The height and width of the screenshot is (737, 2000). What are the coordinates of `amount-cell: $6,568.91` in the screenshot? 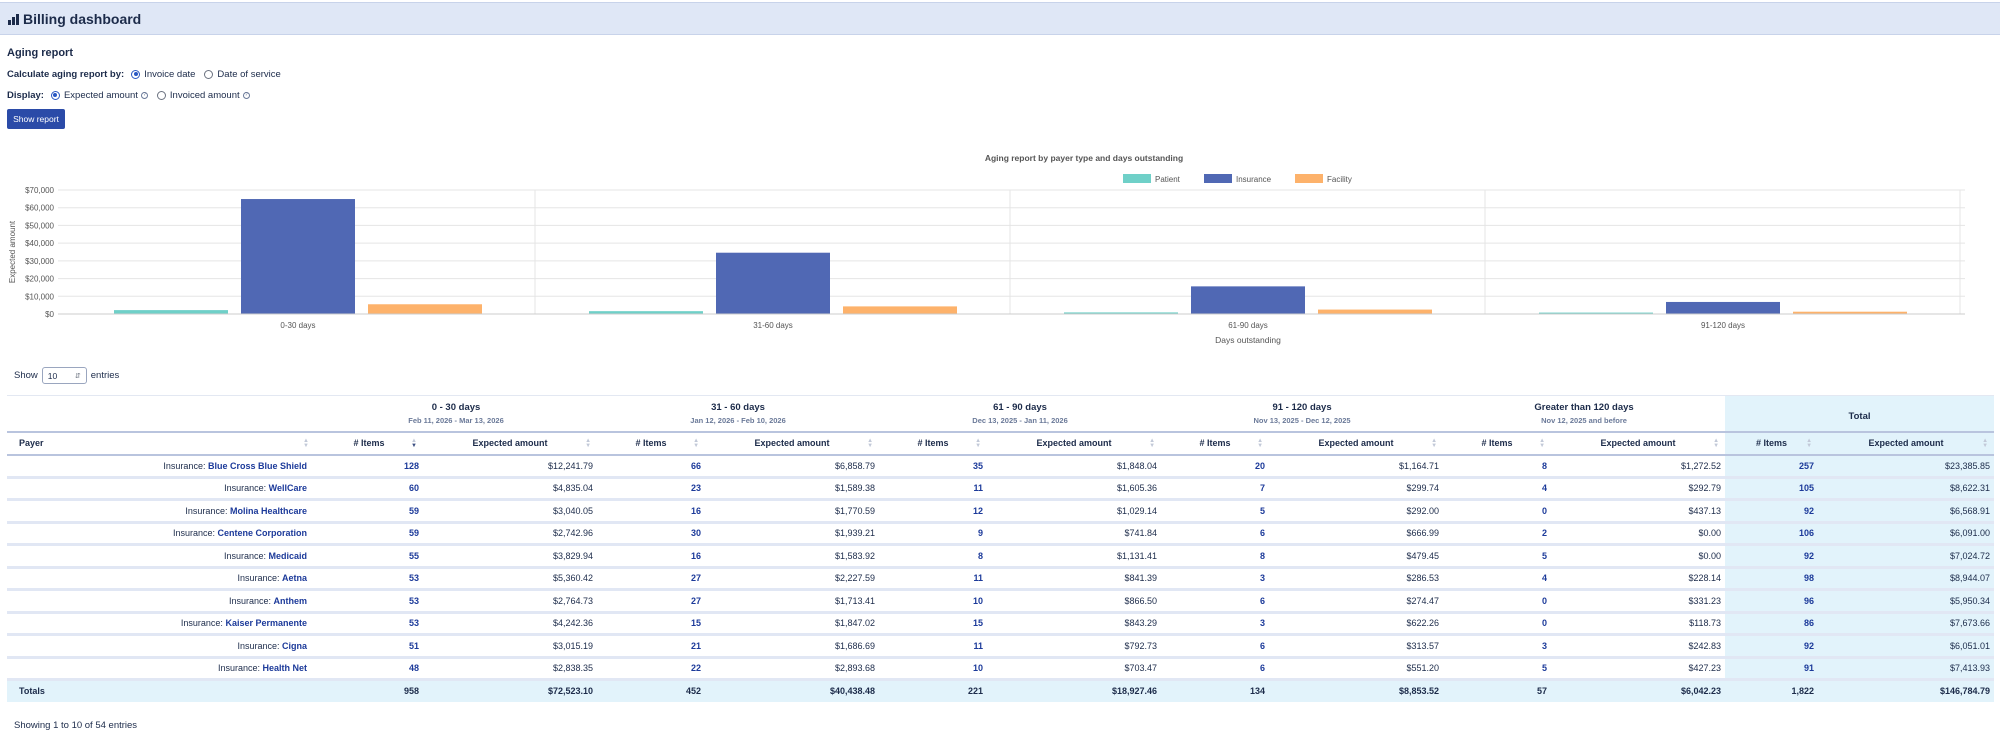 It's located at (1906, 511).